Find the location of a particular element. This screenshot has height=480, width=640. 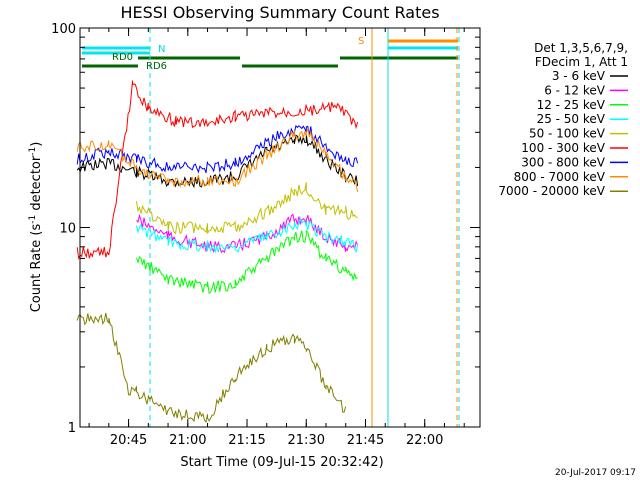

x-tick-label: 21:30 is located at coordinates (306, 440).